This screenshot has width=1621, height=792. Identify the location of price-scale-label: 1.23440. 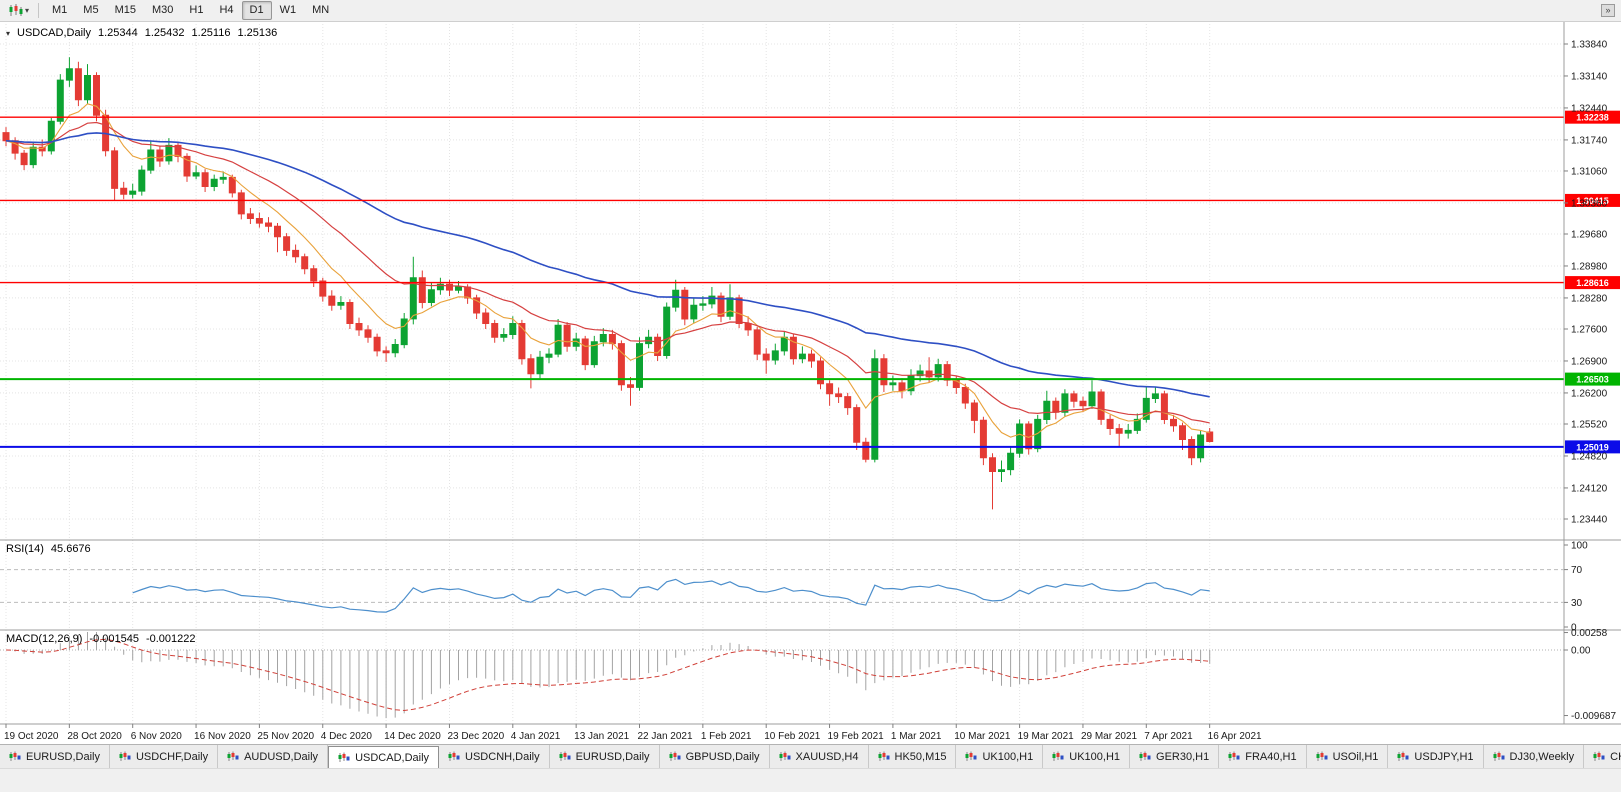
(1589, 519).